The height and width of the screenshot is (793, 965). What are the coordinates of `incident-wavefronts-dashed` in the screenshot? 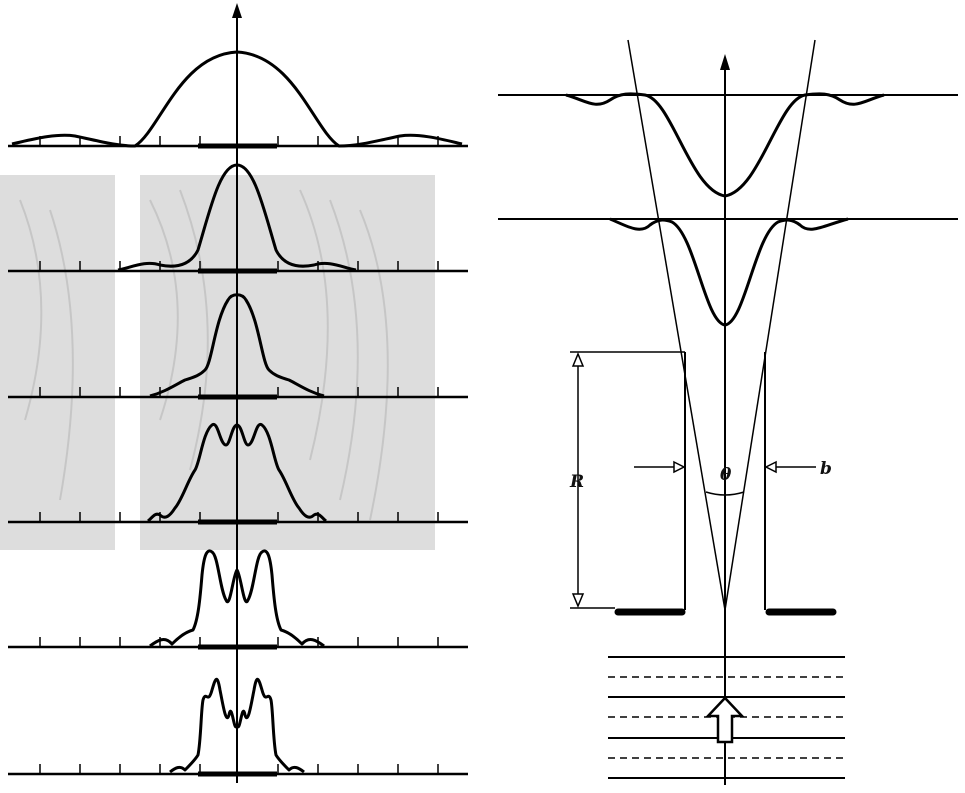 It's located at (726, 717).